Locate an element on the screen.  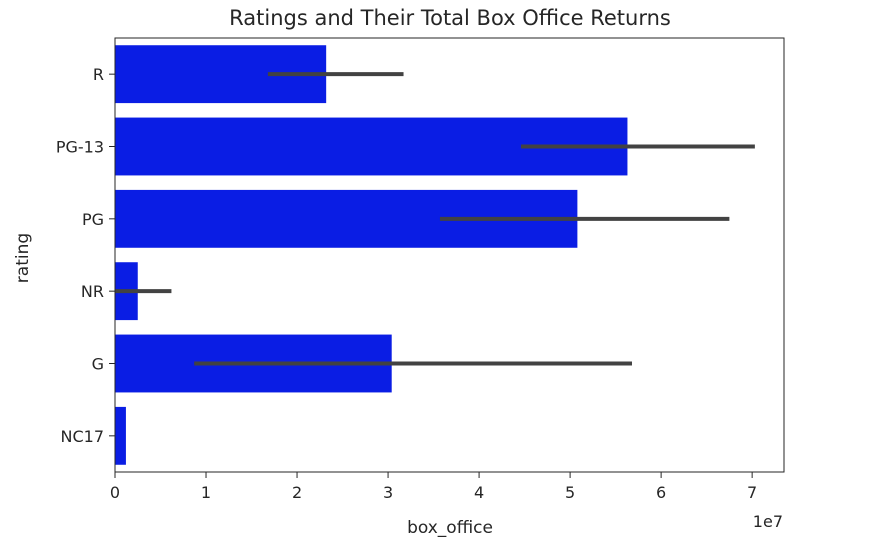
x-tick-label-3: 3 is located at coordinates (388, 492).